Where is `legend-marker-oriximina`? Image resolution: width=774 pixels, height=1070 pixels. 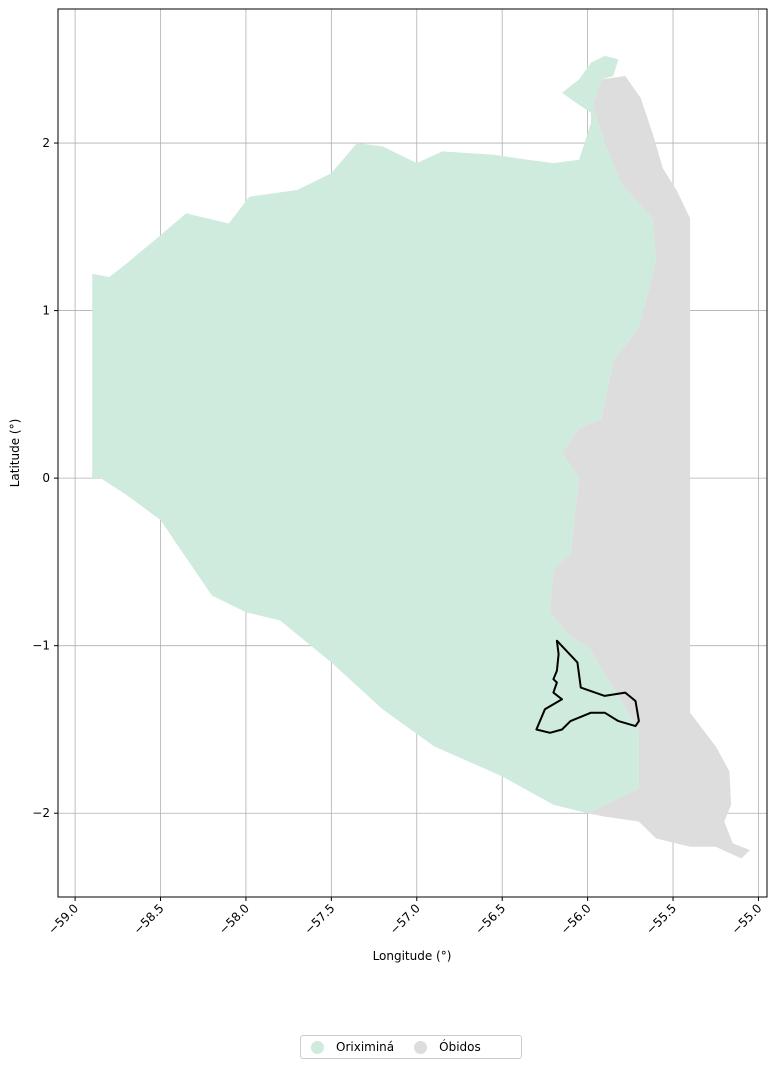 legend-marker-oriximina is located at coordinates (317, 1047).